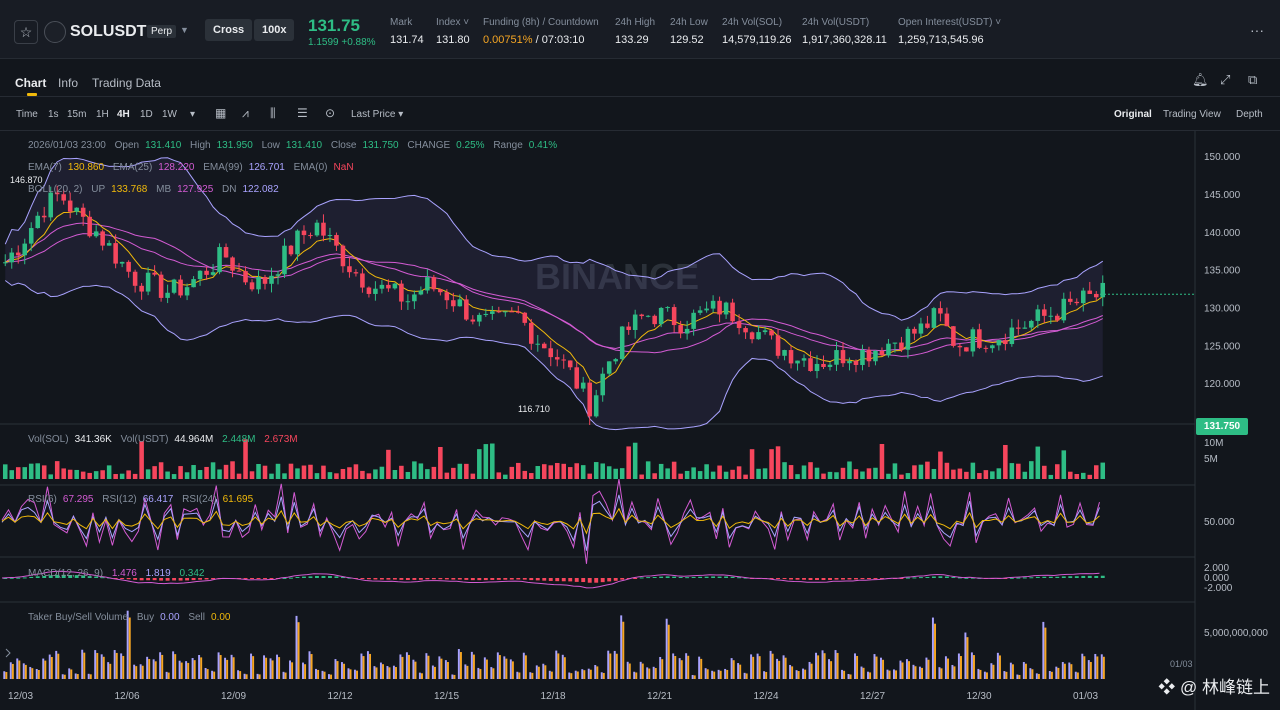  What do you see at coordinates (1225, 79) in the screenshot?
I see `expand-icon: ⤢` at bounding box center [1225, 79].